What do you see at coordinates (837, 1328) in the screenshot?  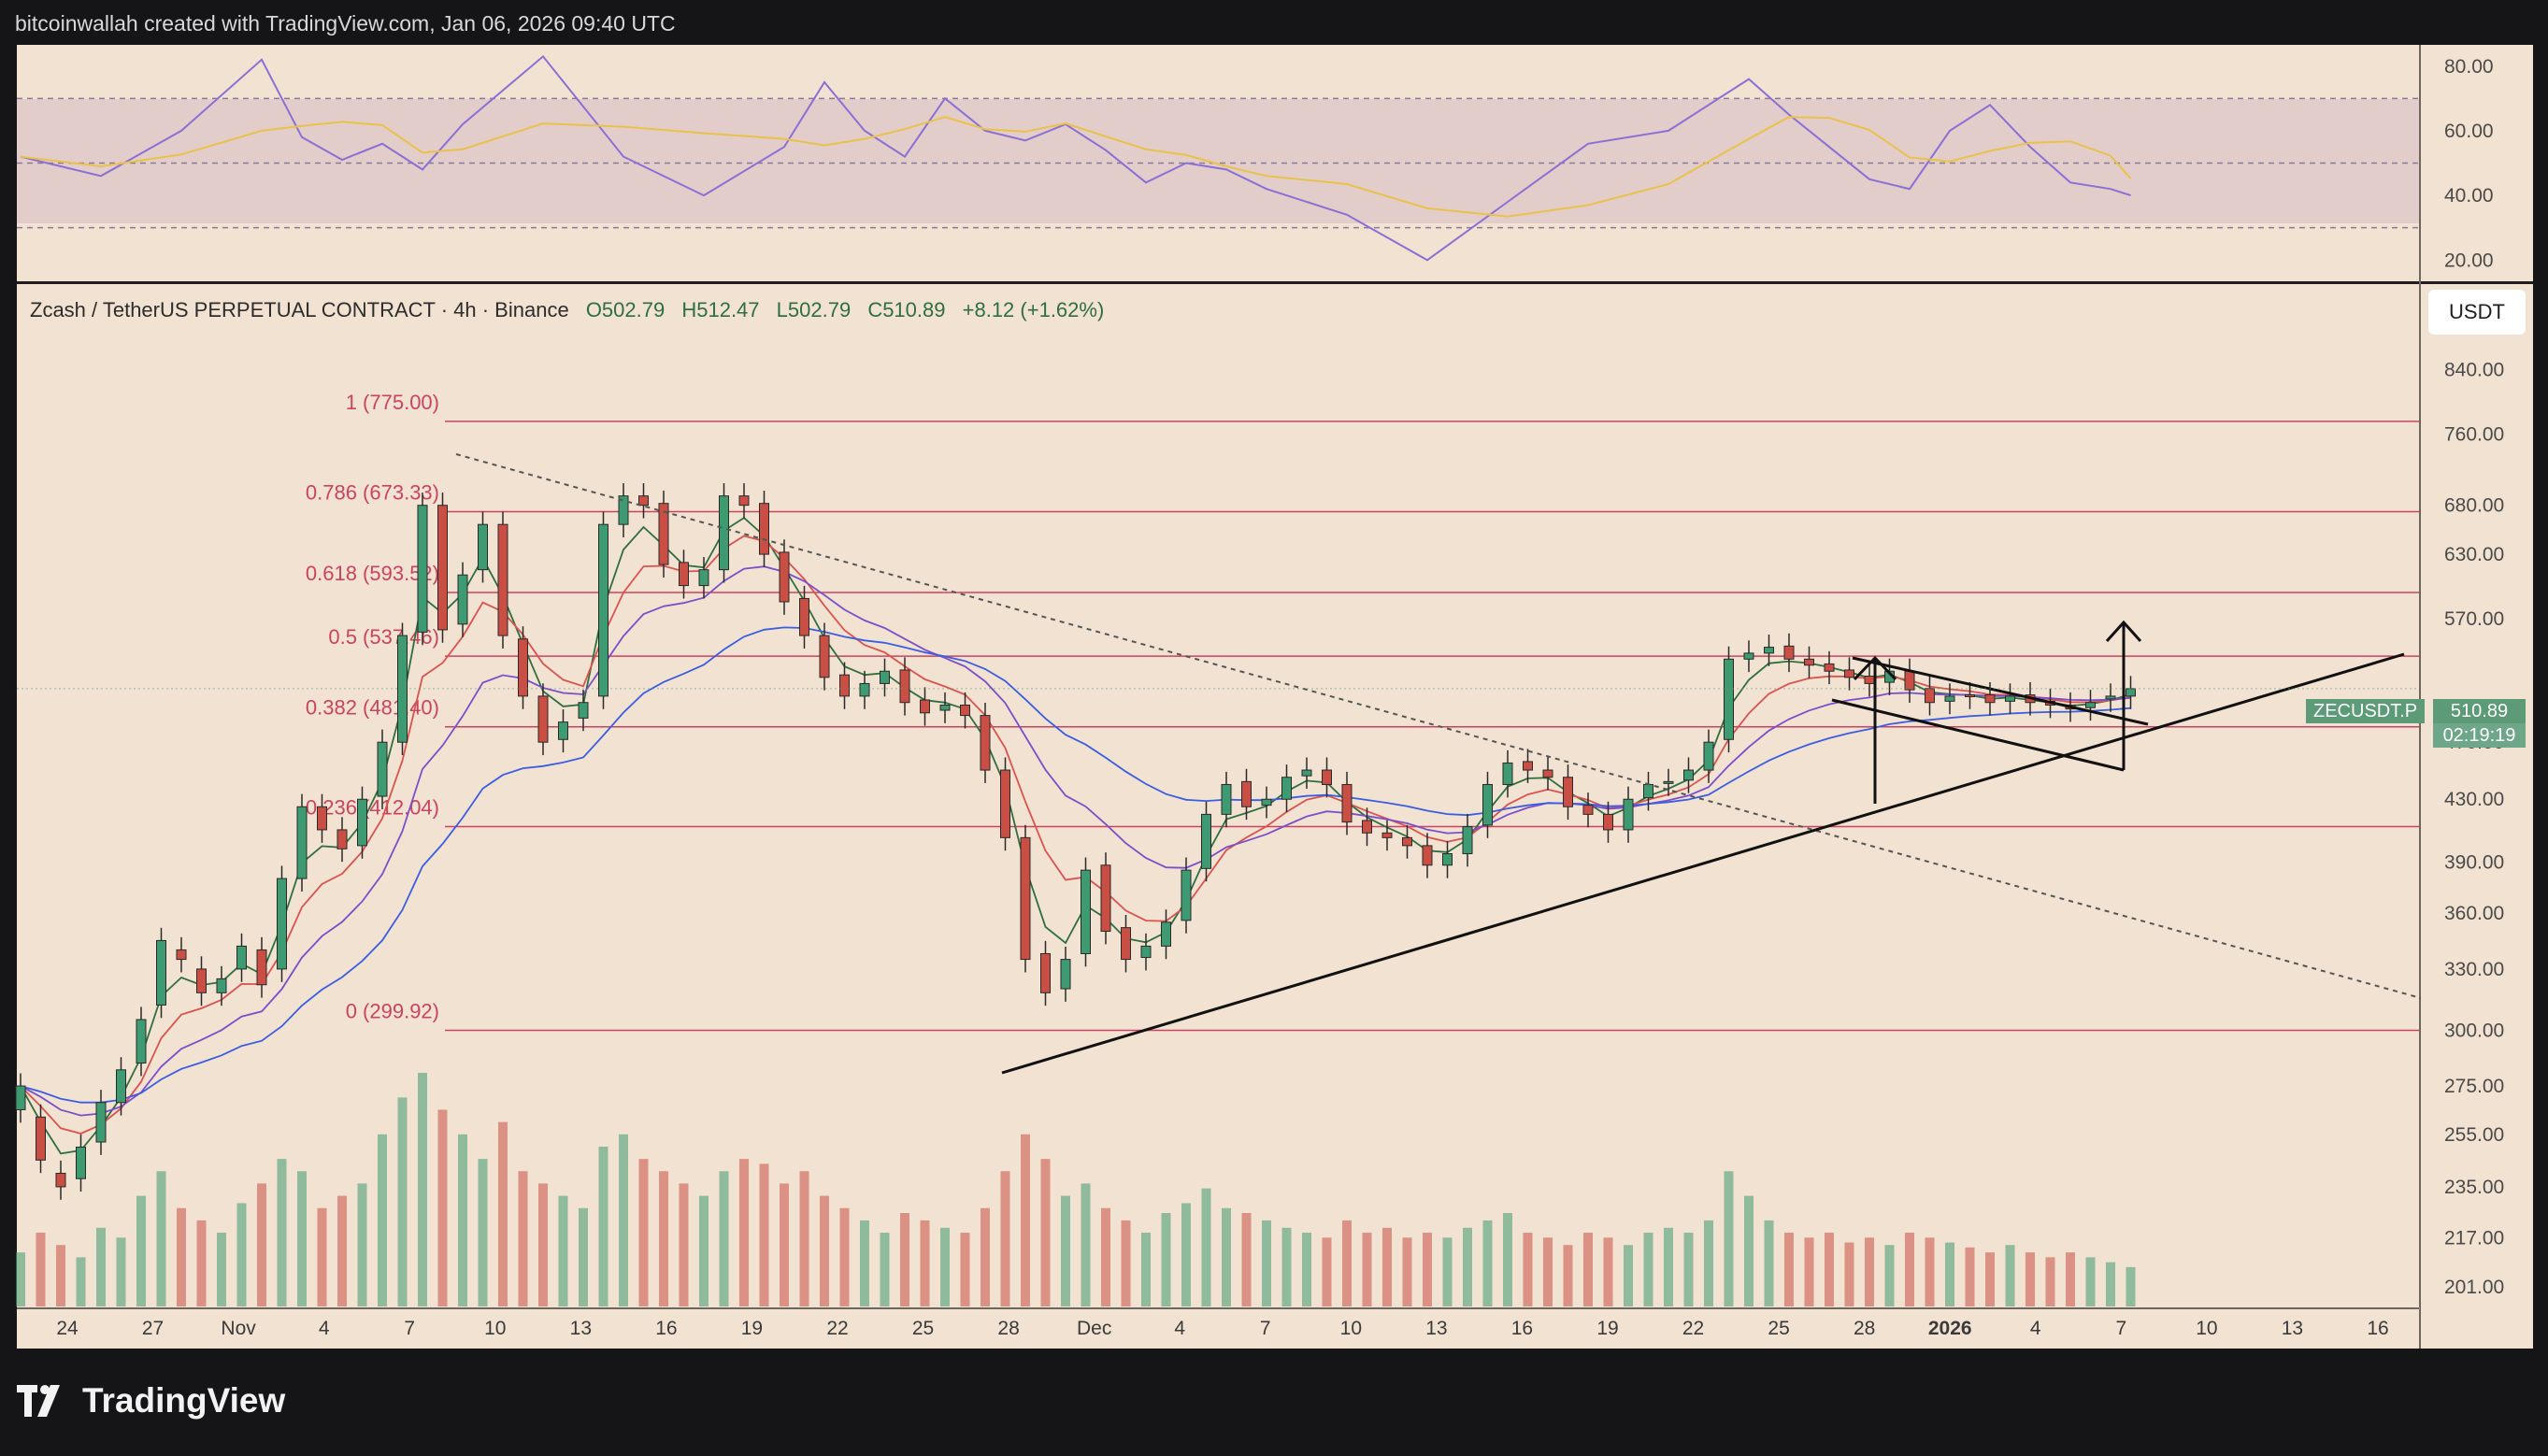 I see `time-axis-label-9: 22` at bounding box center [837, 1328].